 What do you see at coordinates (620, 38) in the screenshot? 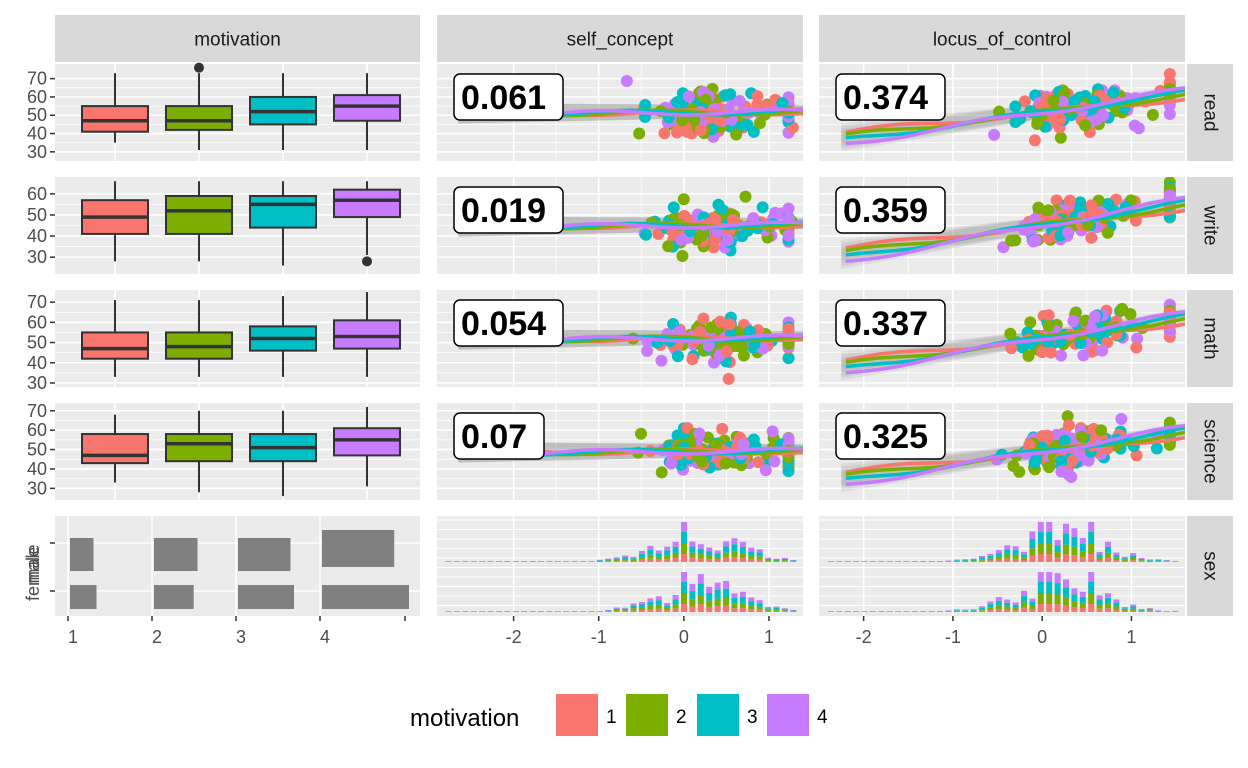
I see `strip-self_concept` at bounding box center [620, 38].